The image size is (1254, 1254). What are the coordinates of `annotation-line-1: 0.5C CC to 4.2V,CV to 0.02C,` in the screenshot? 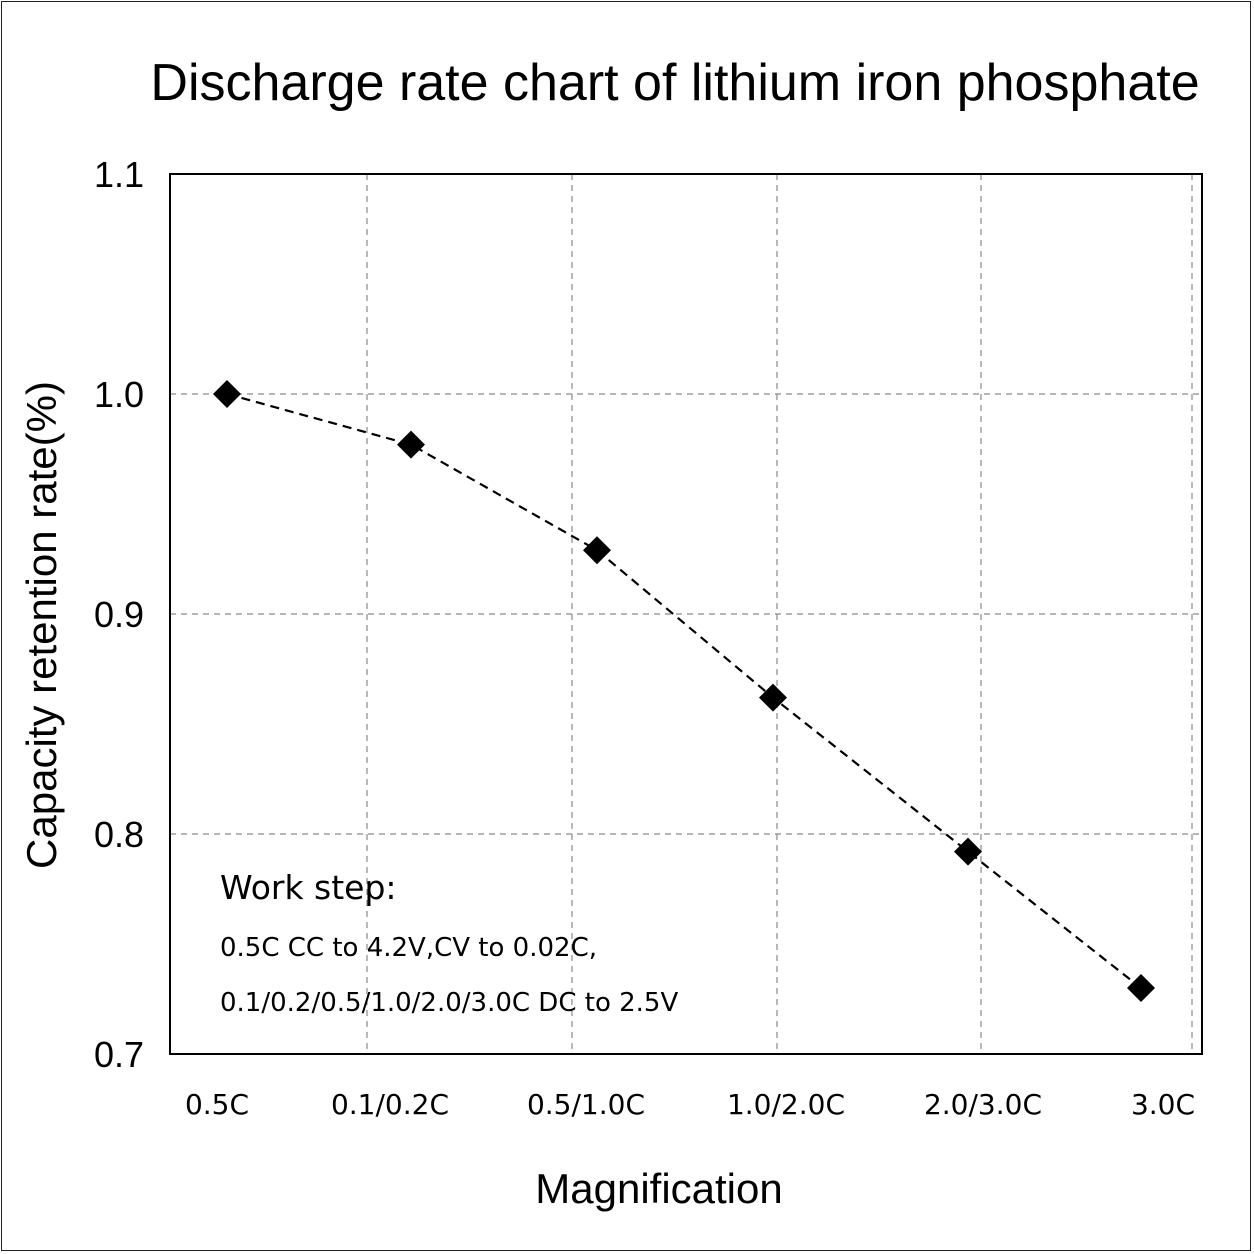 It's located at (408, 948).